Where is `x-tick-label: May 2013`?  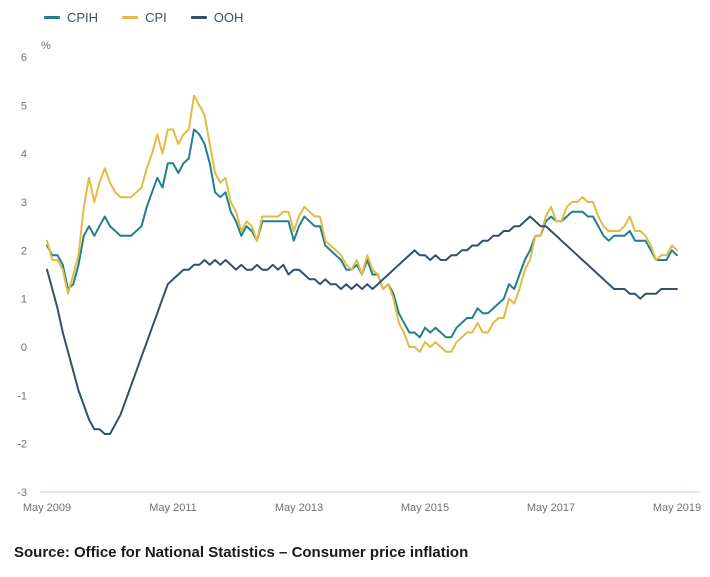 x-tick-label: May 2013 is located at coordinates (299, 508).